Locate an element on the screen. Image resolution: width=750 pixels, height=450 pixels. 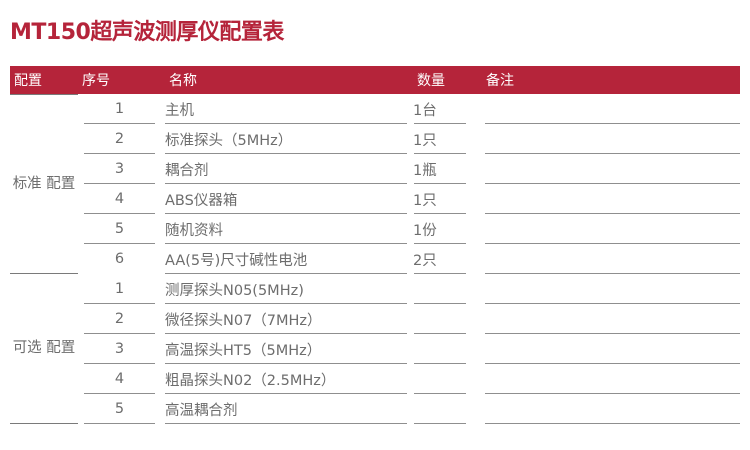
table-row: 6 AA(5号)尺寸碱性电池 2只 is located at coordinates (375, 259).